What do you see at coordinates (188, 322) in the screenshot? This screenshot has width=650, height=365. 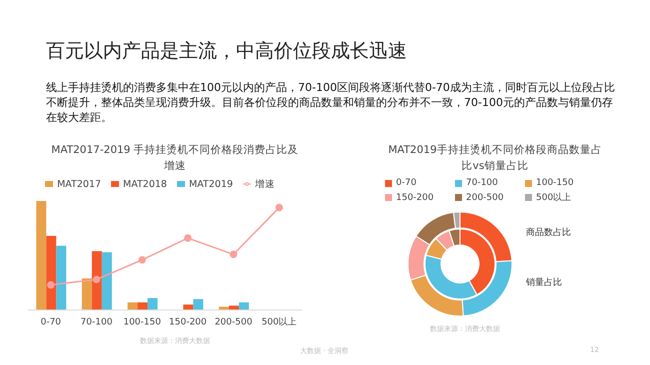 I see `x-tick-label: 150-200` at bounding box center [188, 322].